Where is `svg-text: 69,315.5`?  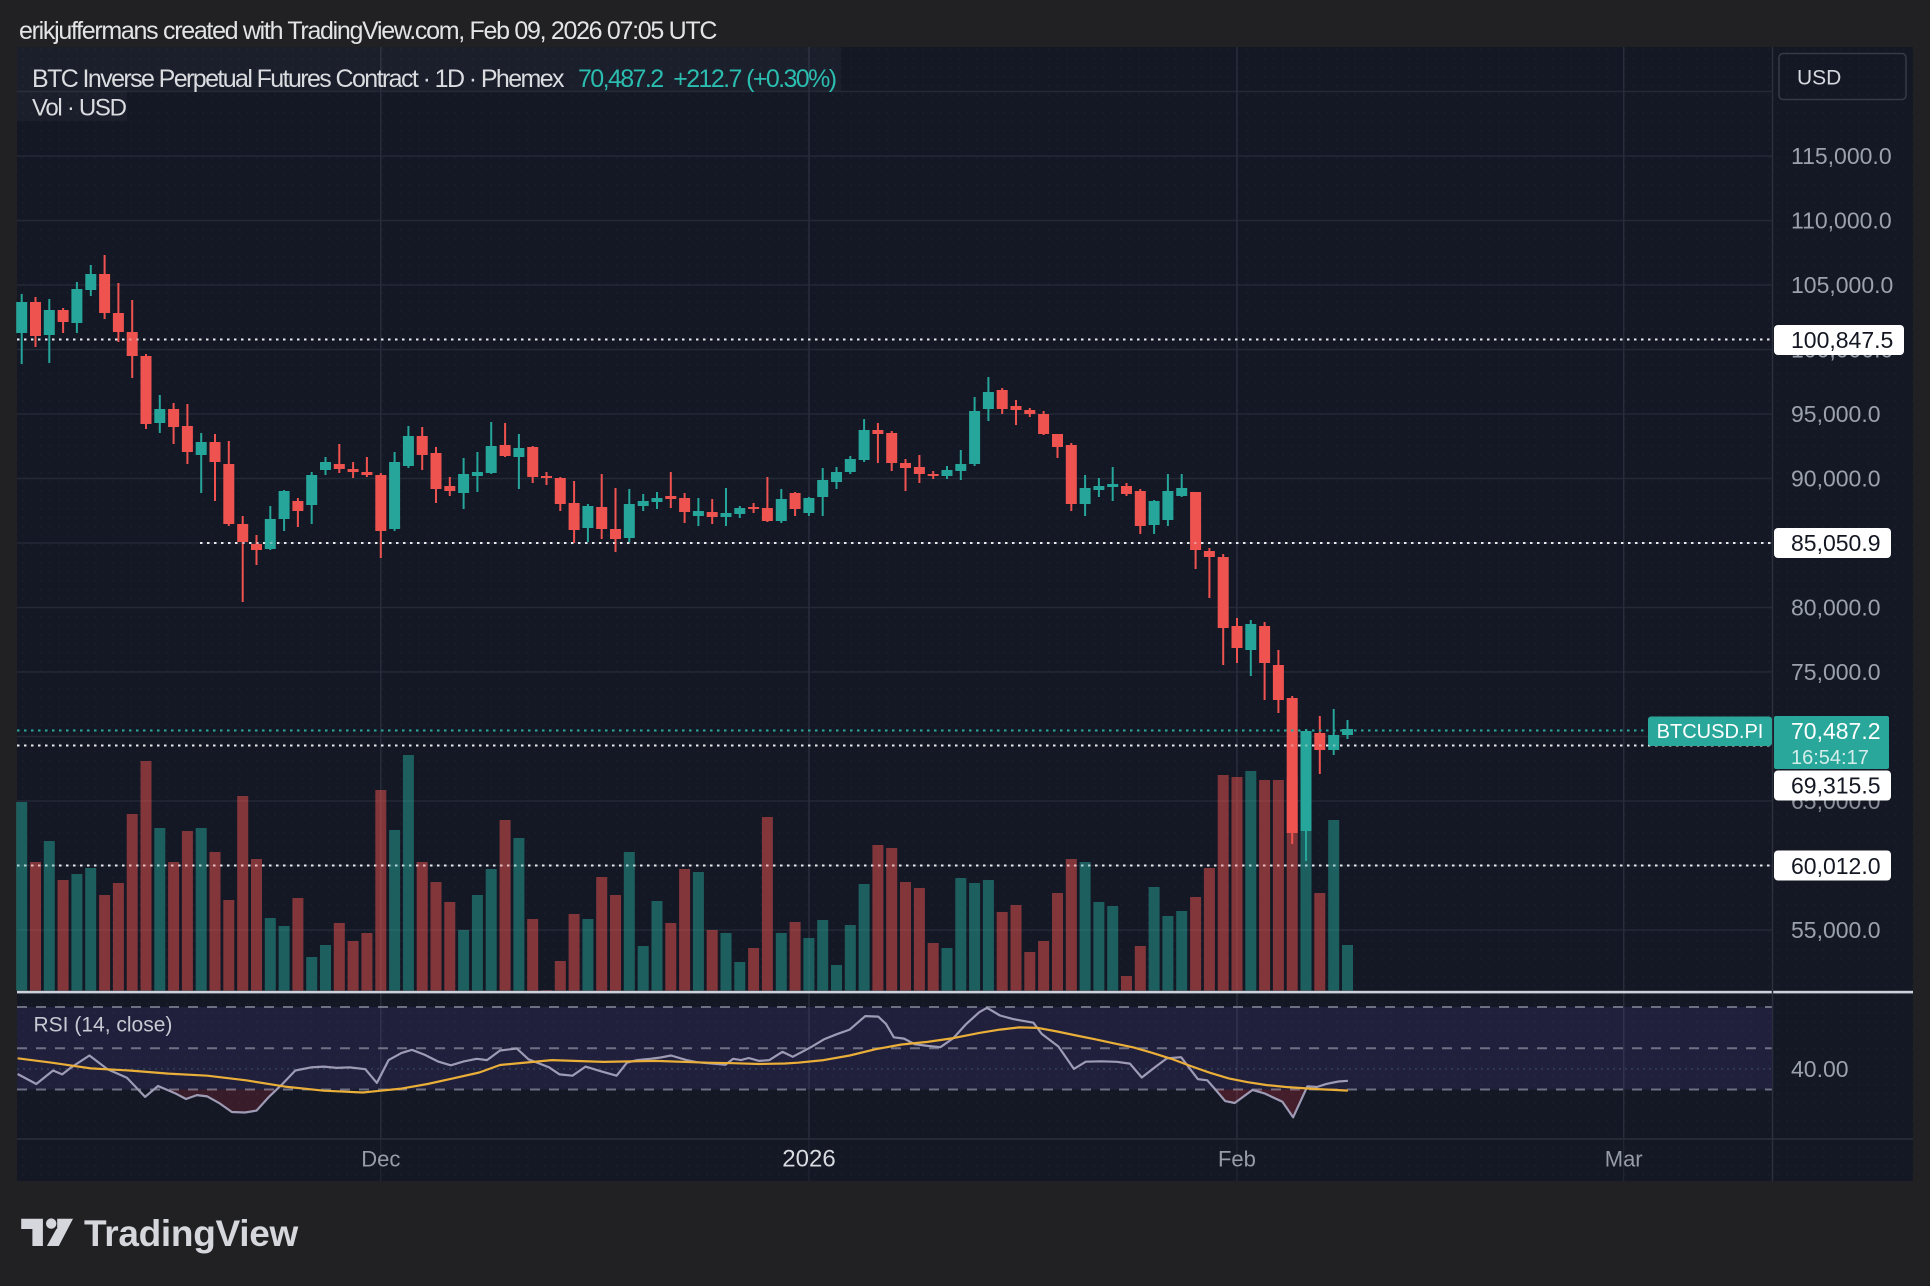 svg-text: 69,315.5 is located at coordinates (1836, 786).